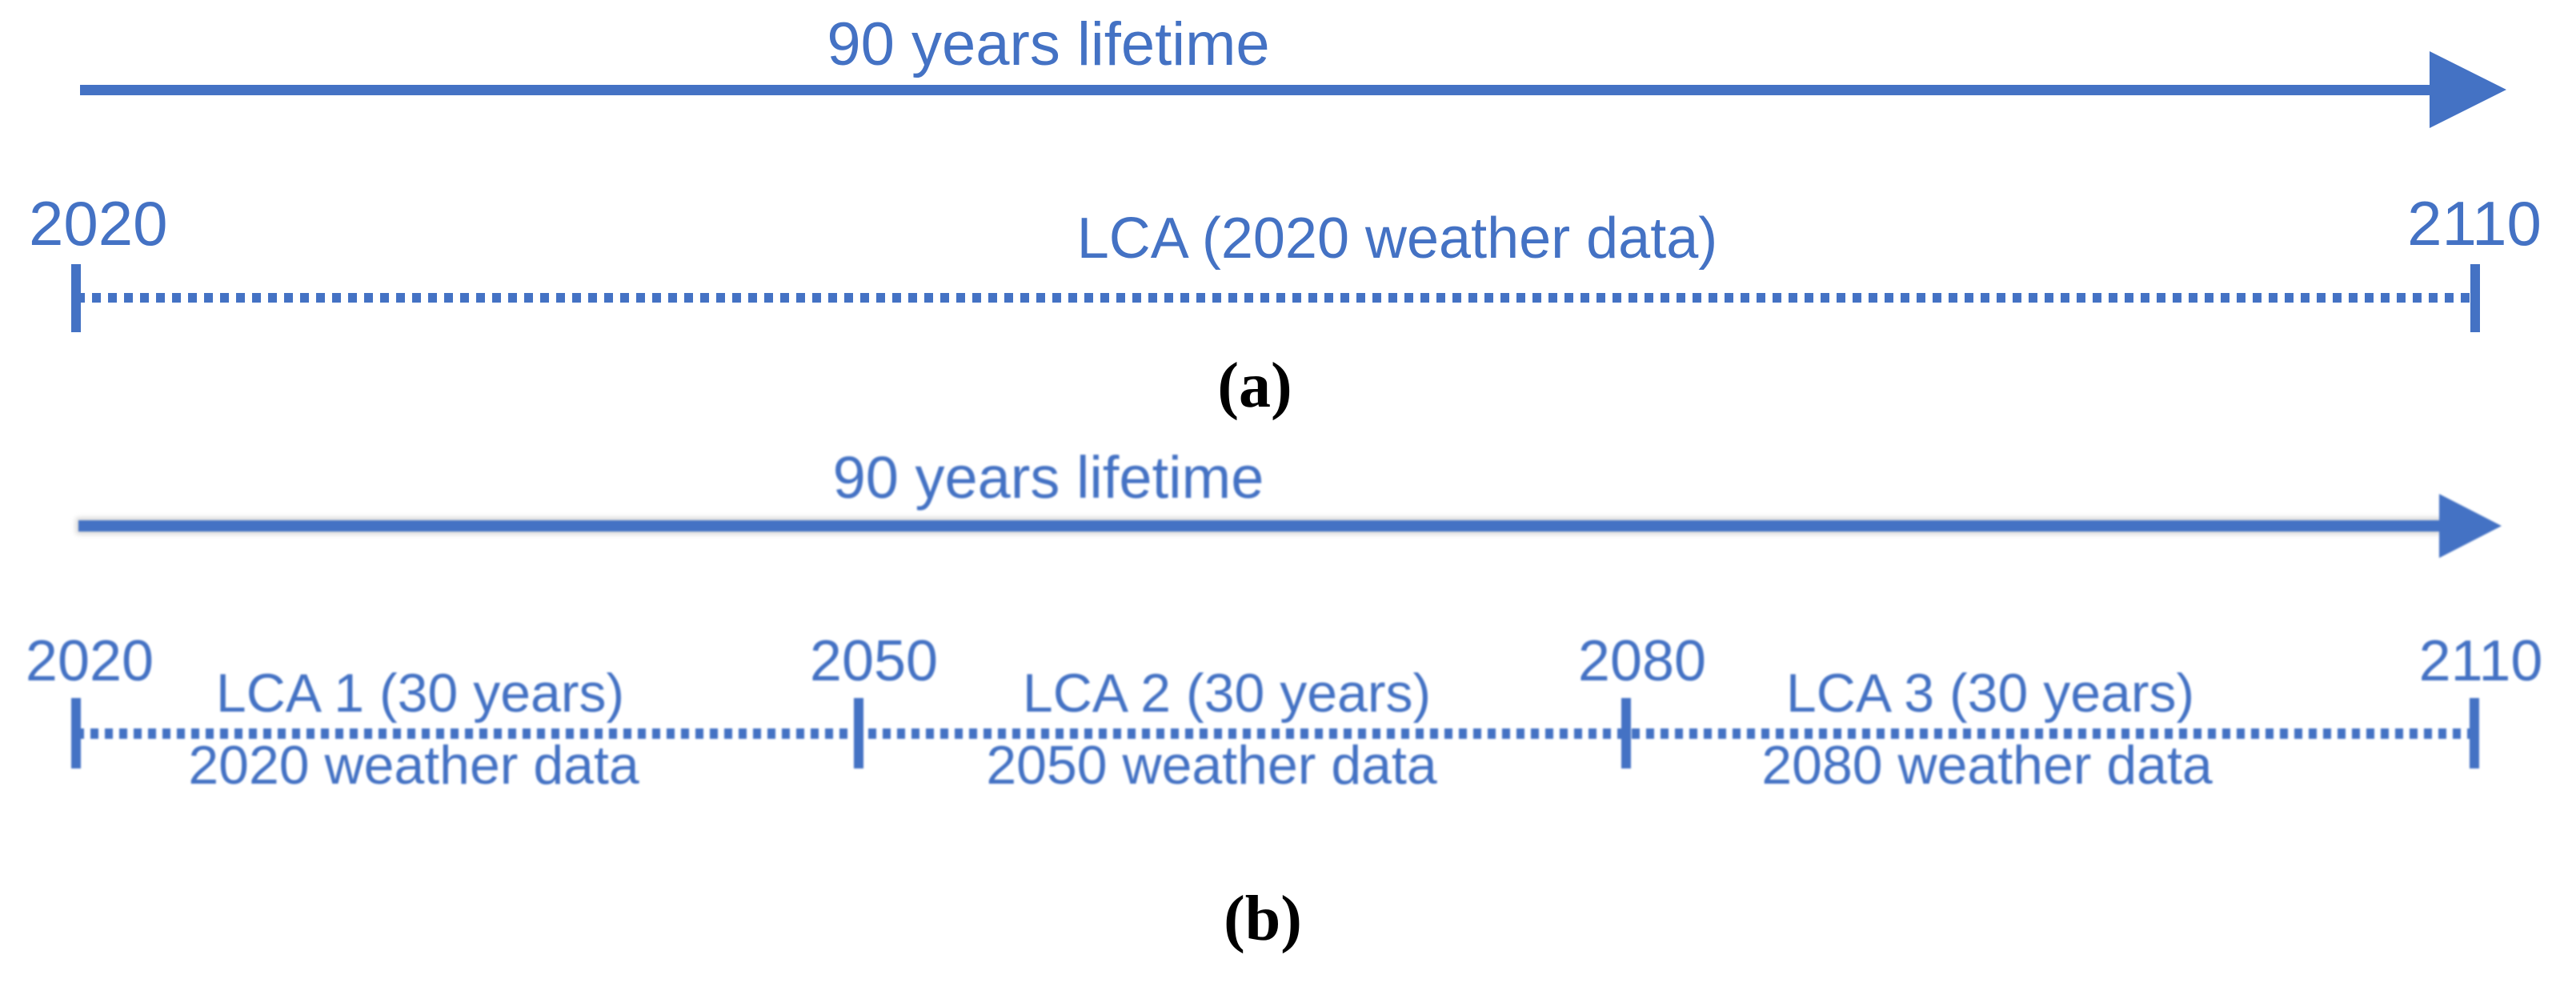  Describe the element at coordinates (1275, 298) in the screenshot. I see `timeline-dotted-line-a` at that location.